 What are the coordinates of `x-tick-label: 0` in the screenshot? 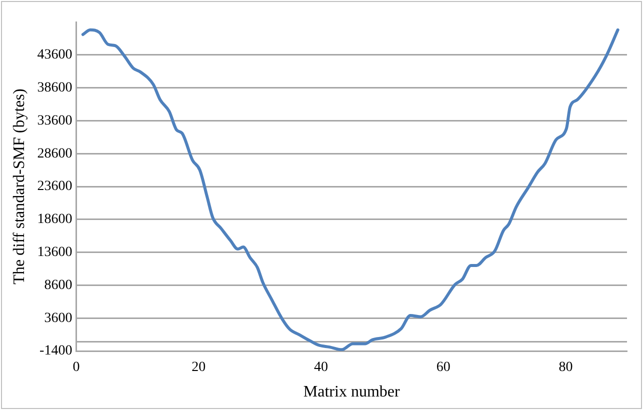 It's located at (76, 368).